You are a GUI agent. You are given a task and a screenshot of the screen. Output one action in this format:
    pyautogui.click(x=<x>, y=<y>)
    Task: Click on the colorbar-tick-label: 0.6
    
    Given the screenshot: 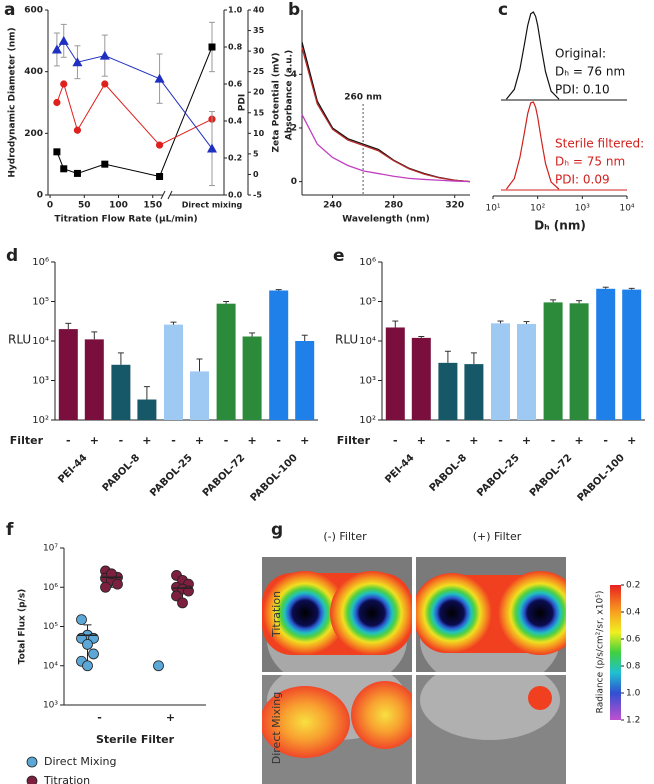 What is the action you would take?
    pyautogui.click(x=633, y=640)
    